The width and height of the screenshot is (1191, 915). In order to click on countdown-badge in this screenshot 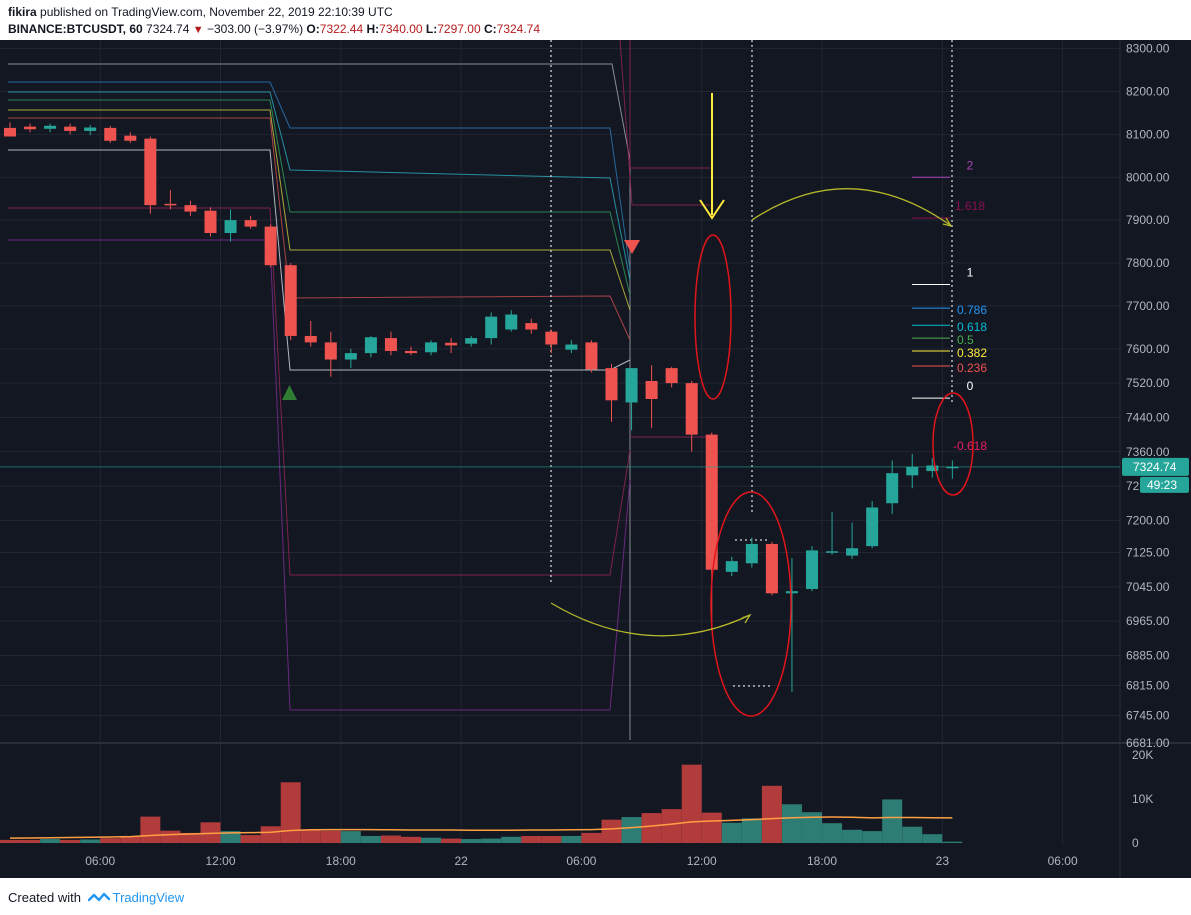, I will do `click(1164, 484)`.